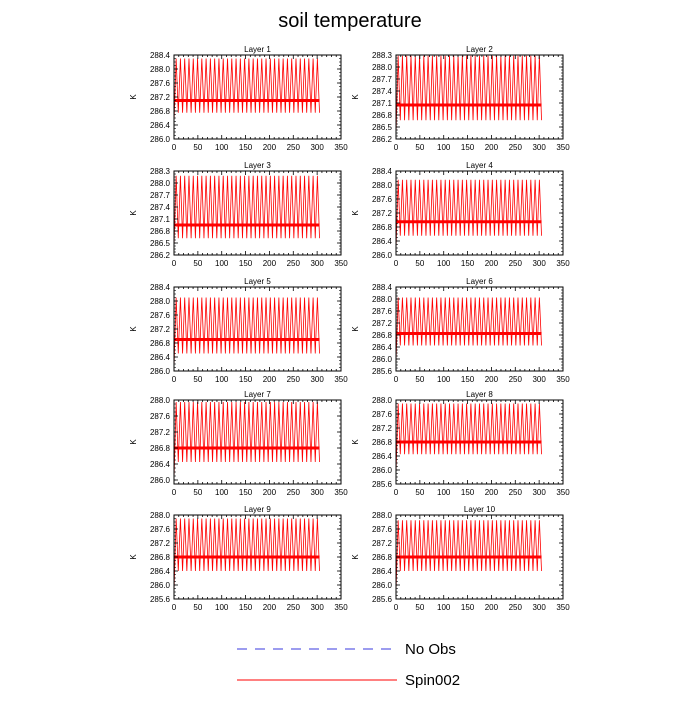 The height and width of the screenshot is (705, 700). What do you see at coordinates (430, 649) in the screenshot?
I see `legend-label: No Obs` at bounding box center [430, 649].